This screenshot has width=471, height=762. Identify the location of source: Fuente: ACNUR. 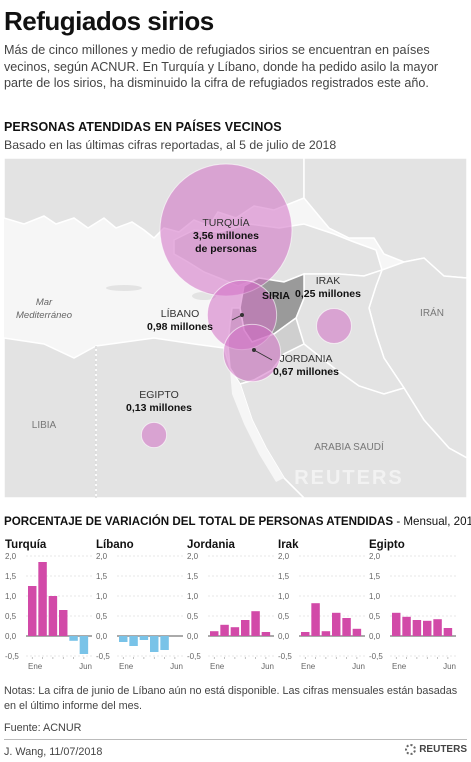
(43, 728).